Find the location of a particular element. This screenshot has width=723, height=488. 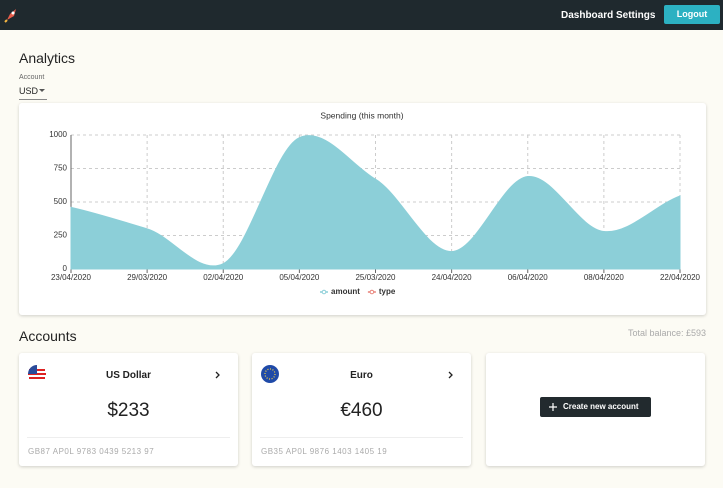

create-account-button: Create new account is located at coordinates (595, 407).